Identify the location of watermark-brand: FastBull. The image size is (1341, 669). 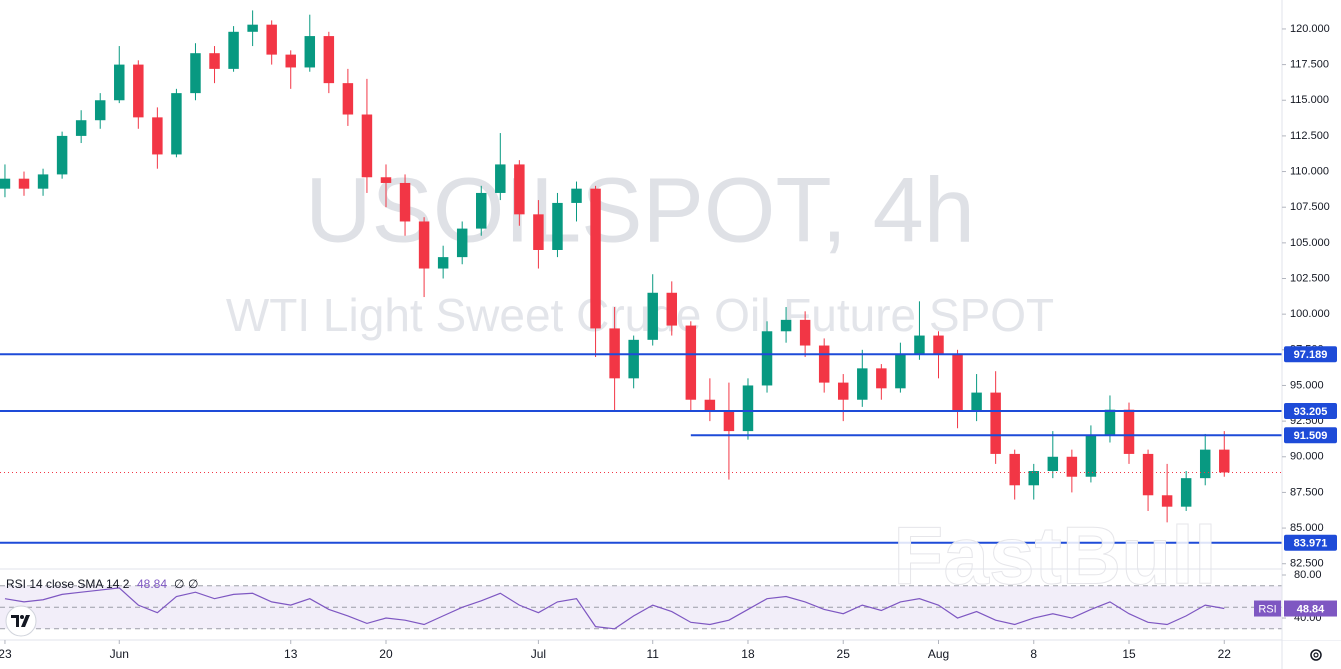
(1054, 556).